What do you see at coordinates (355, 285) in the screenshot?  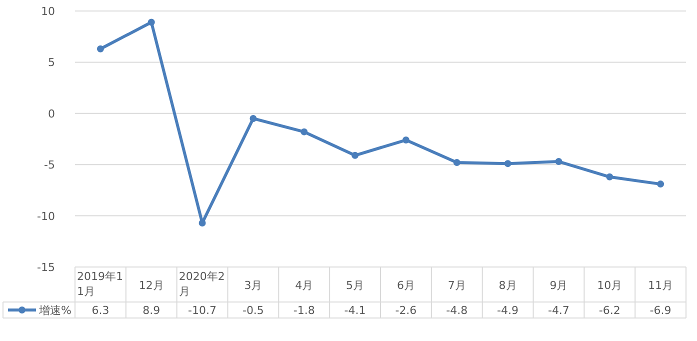 I see `x-tick-label: 5月` at bounding box center [355, 285].